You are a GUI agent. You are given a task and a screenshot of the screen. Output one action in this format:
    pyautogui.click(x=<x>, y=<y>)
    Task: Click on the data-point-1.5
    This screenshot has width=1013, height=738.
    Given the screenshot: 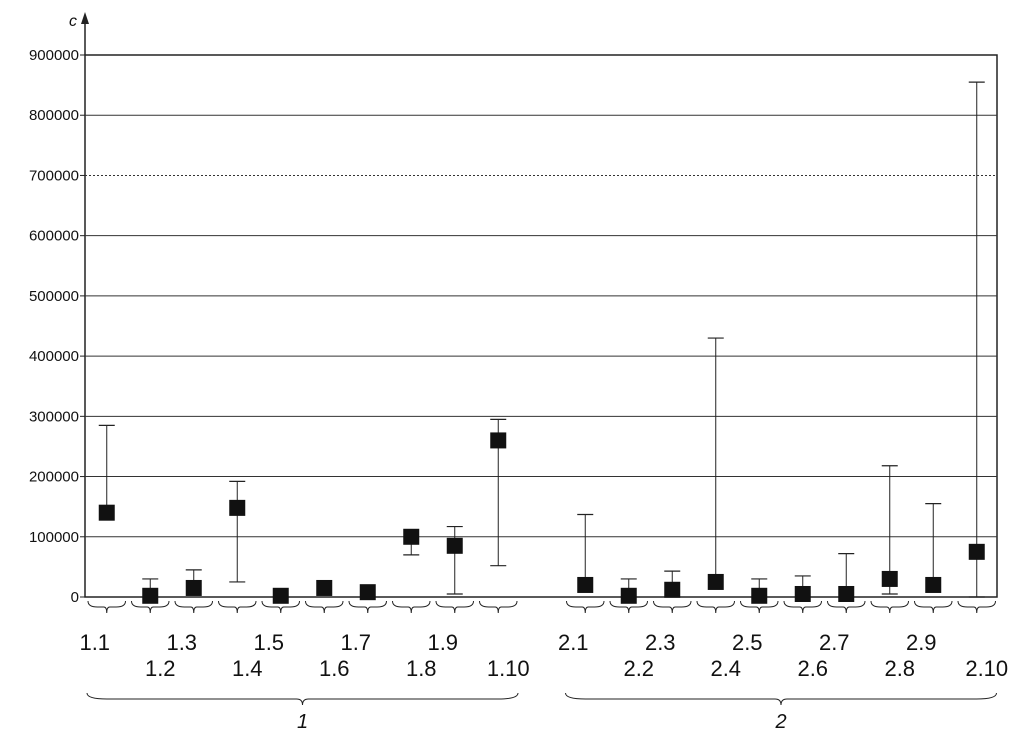 What is the action you would take?
    pyautogui.click(x=280, y=595)
    